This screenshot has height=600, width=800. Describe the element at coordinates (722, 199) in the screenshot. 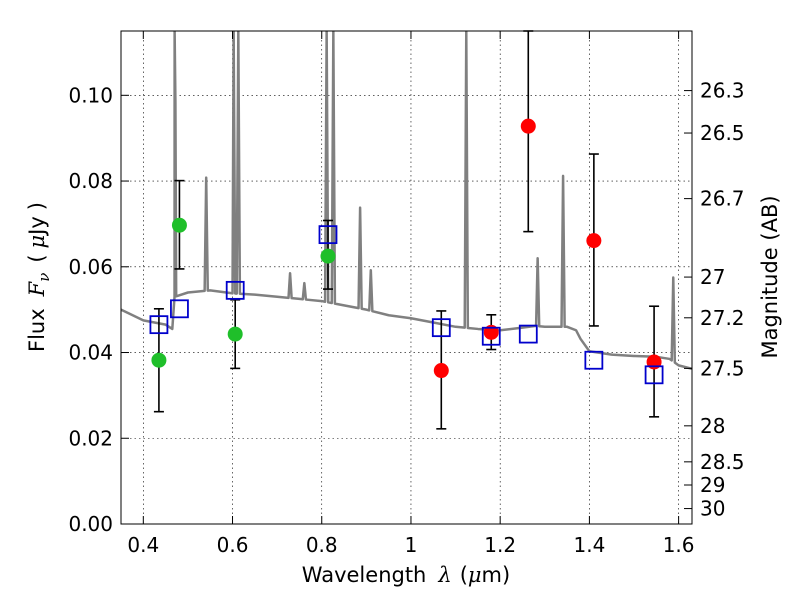

I see `y2-tick-label: 26.7` at that location.